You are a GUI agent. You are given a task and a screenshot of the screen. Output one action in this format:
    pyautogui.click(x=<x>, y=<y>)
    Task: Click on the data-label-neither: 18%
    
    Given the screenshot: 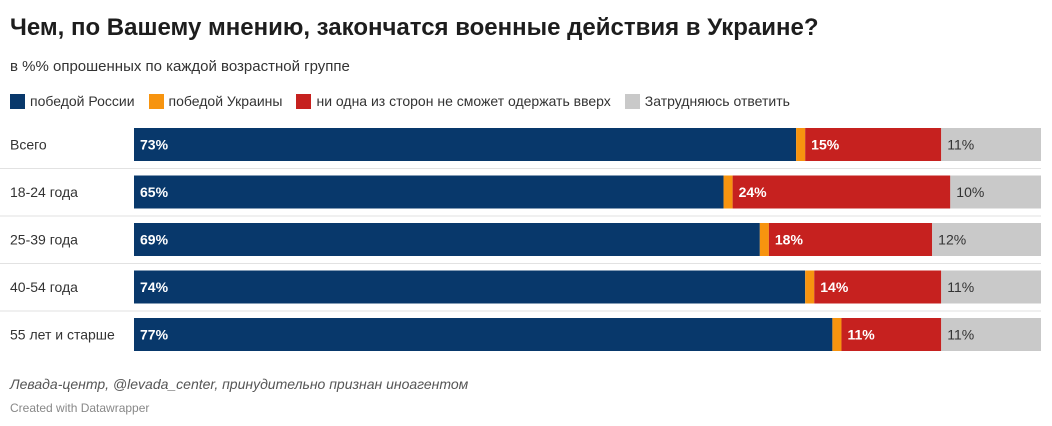 What is the action you would take?
    pyautogui.click(x=789, y=240)
    